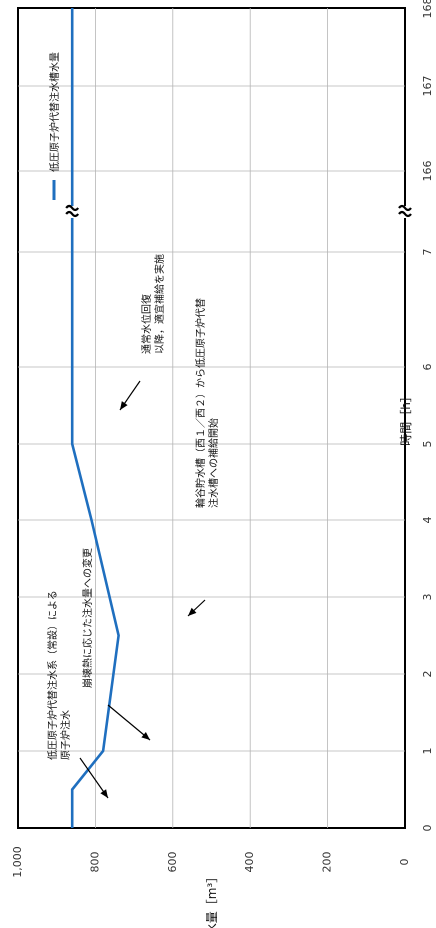 The height and width of the screenshot is (928, 436). What do you see at coordinates (159, 304) in the screenshot?
I see `annotation-text: 以降，適宜補給を実施` at bounding box center [159, 304].